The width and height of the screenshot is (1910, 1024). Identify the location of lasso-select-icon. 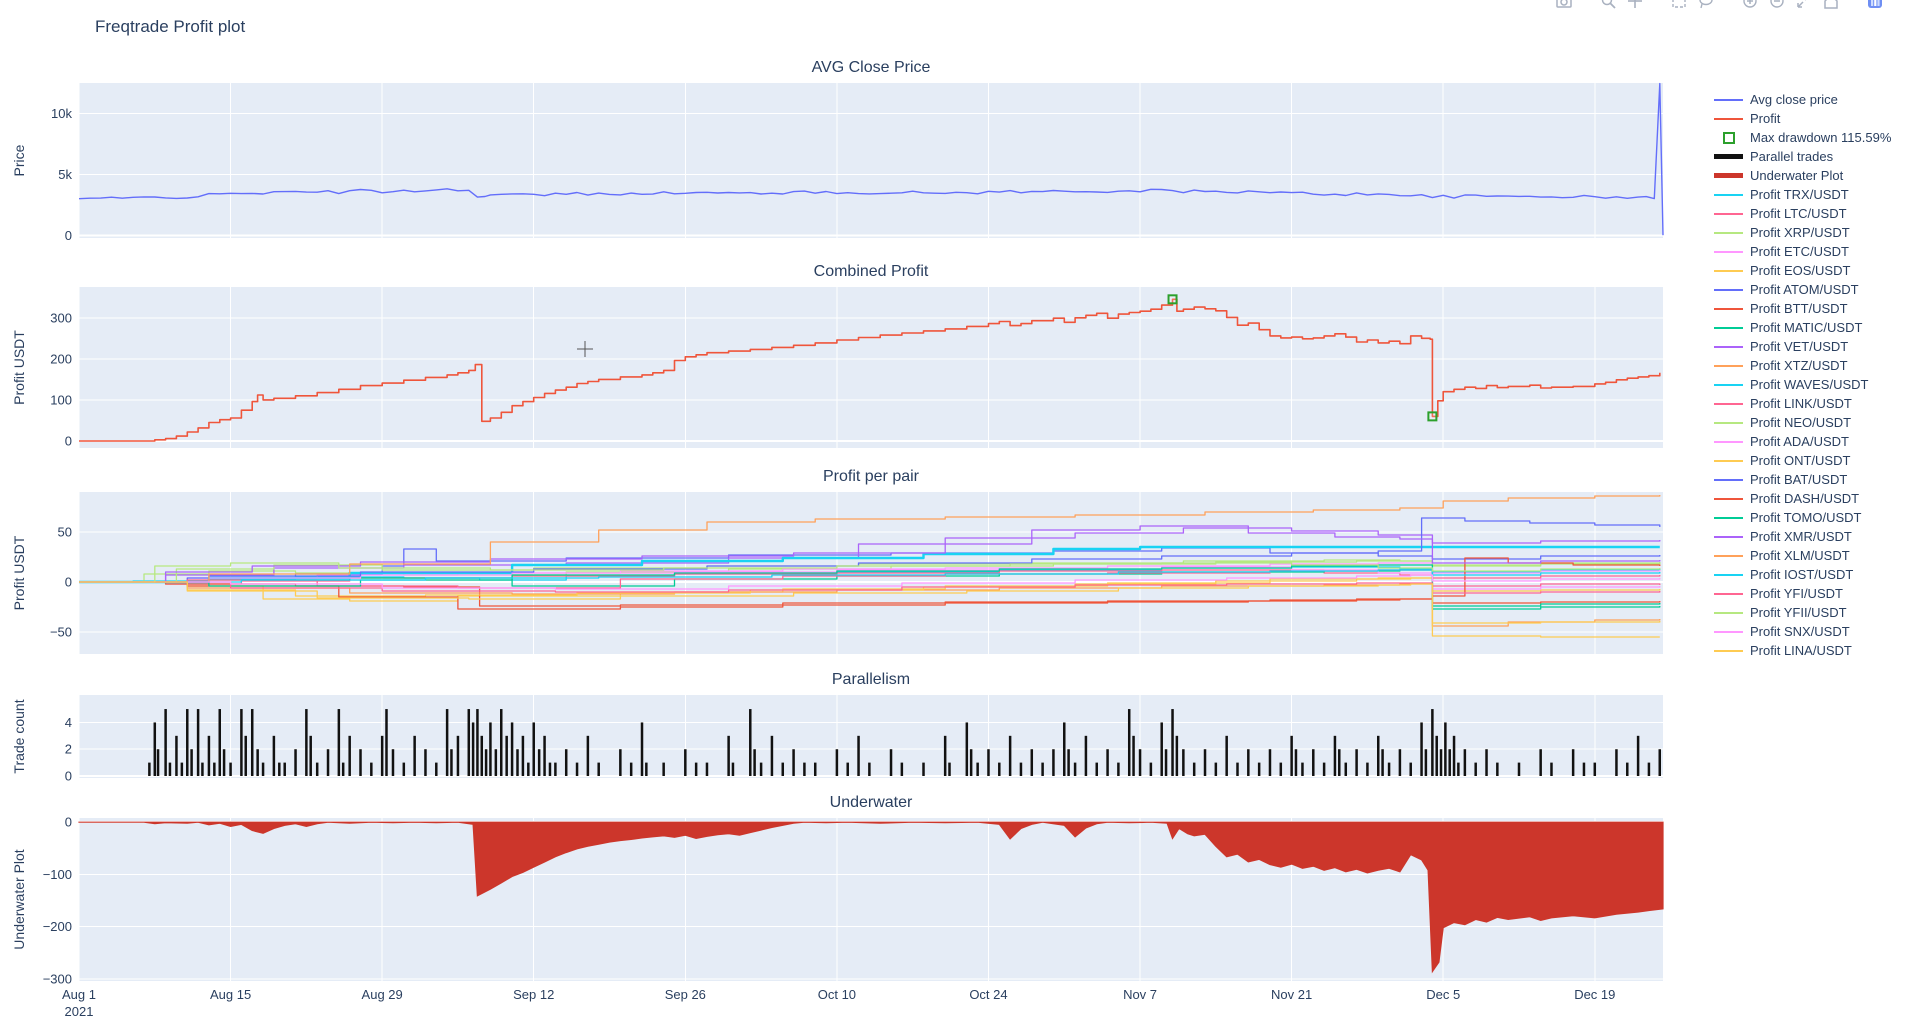
(1706, 5).